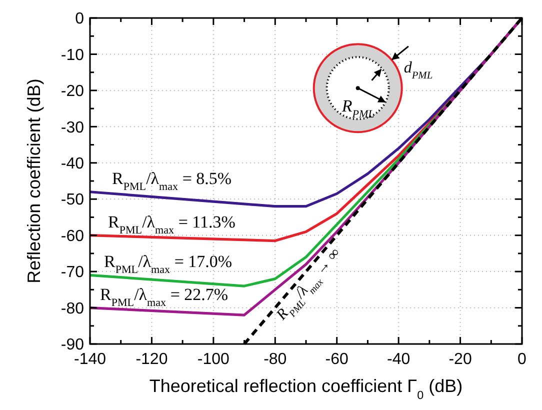 The height and width of the screenshot is (410, 542). I want to click on x-tick-label: -40, so click(398, 359).